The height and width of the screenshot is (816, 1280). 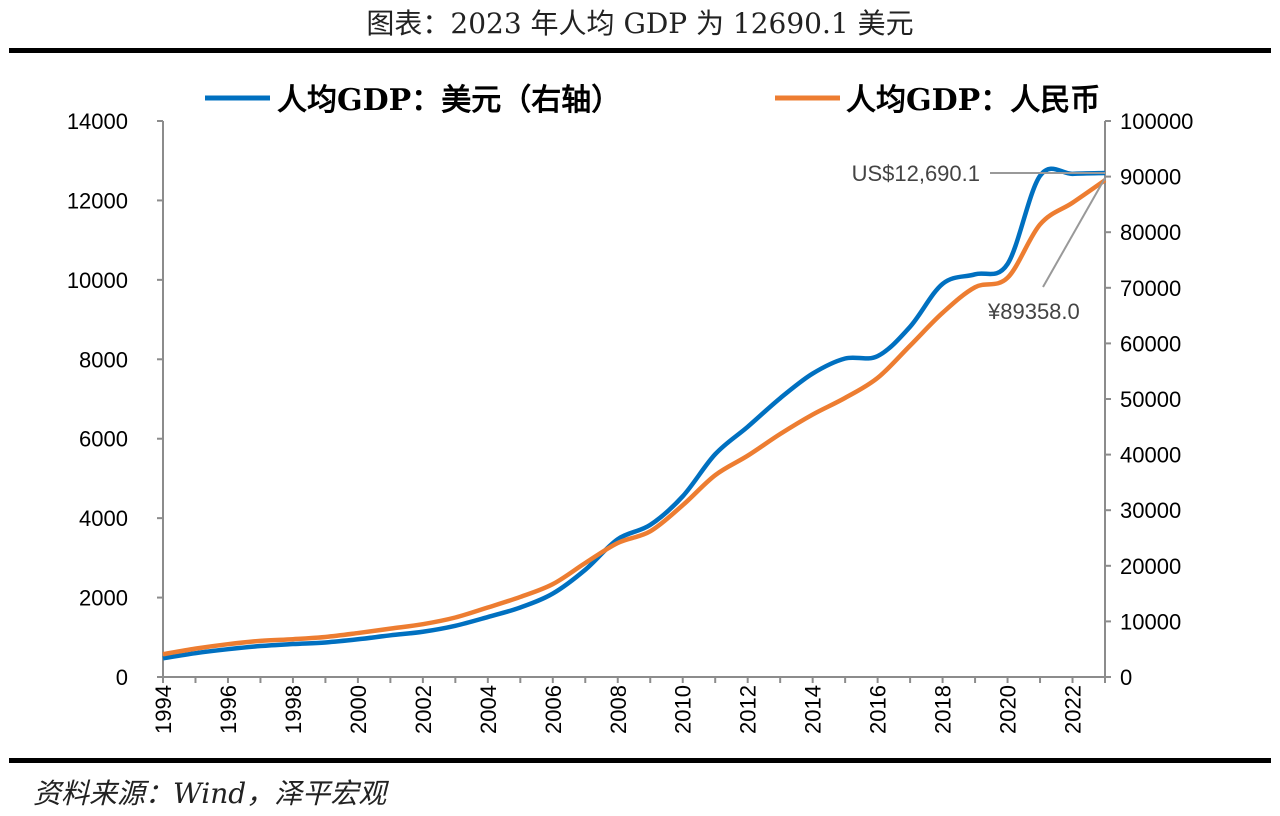 What do you see at coordinates (683, 709) in the screenshot?
I see `x-tick-label: 2010` at bounding box center [683, 709].